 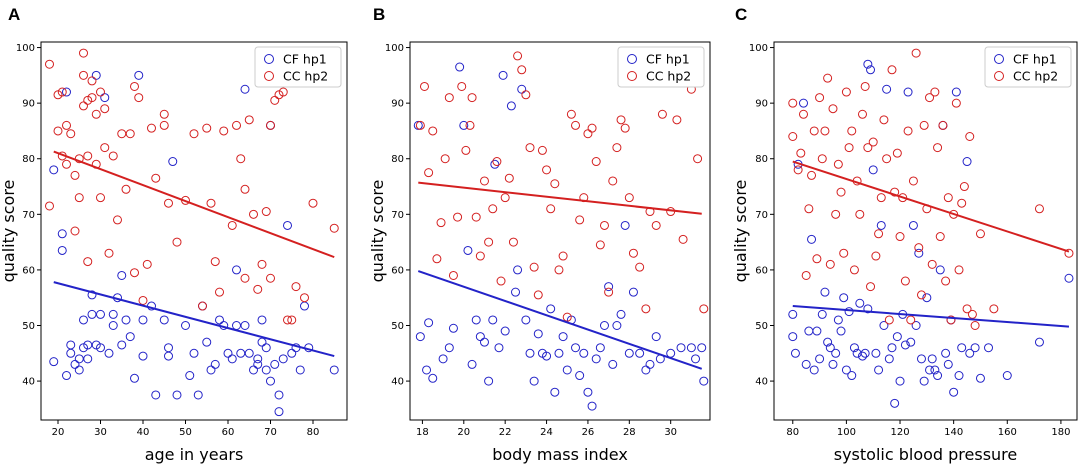 I want to click on legend-marker-cc-hp2, so click(x=632, y=76).